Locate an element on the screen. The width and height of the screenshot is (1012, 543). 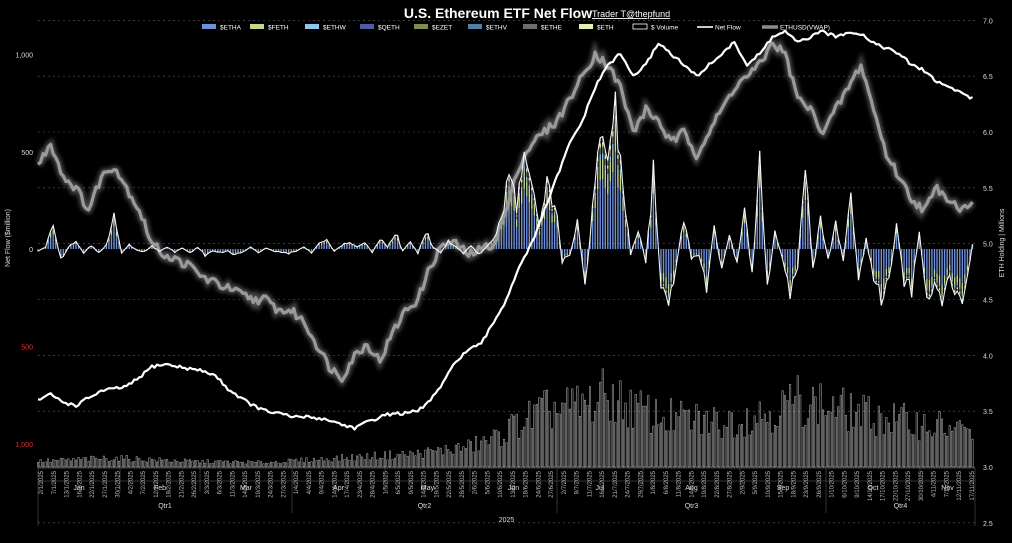
right-tick-label: 2.5 is located at coordinates (988, 524).